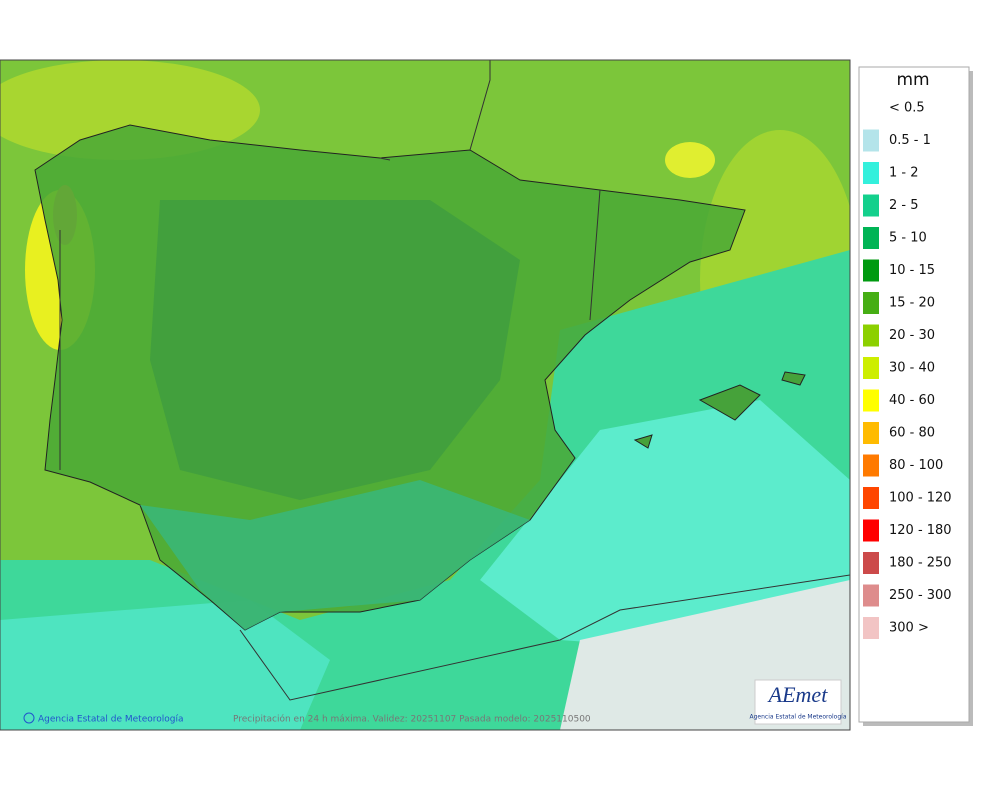 This screenshot has height=790, width=1000. I want to click on legend-label: 15 - 20, so click(912, 303).